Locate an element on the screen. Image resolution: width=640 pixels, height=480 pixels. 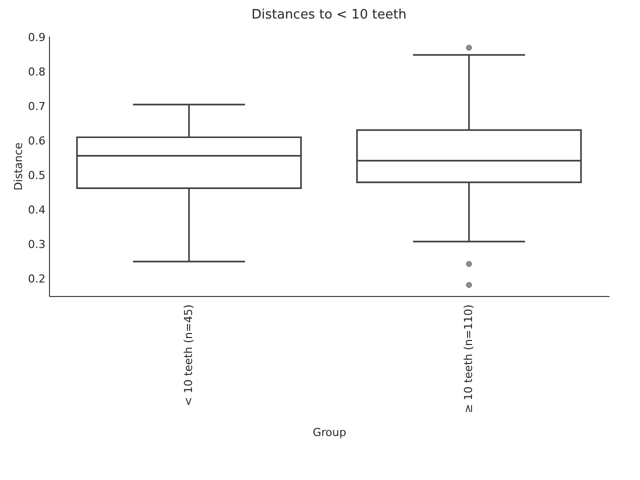
x-tick-label: ≥ 10 teeth (n=110) is located at coordinates (468, 359).